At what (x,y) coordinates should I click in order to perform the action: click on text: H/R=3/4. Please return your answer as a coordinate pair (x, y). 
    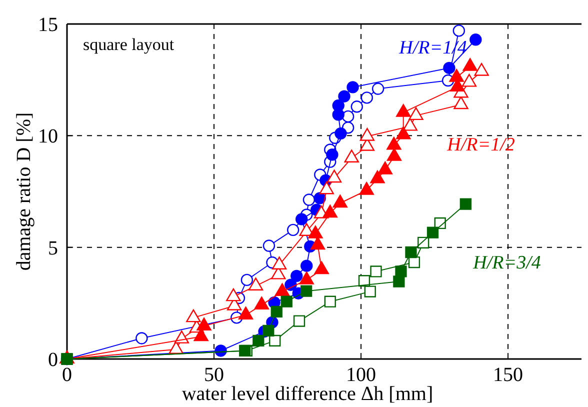
    Looking at the image, I should click on (507, 263).